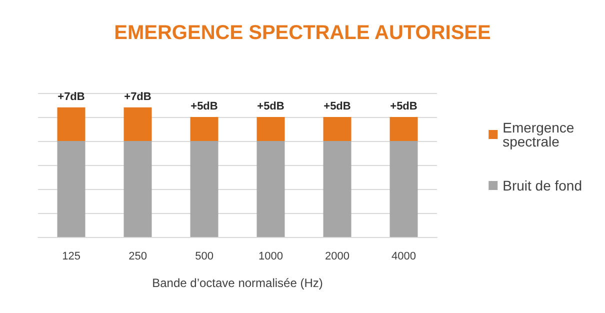 This screenshot has width=605, height=313. Describe the element at coordinates (204, 256) in the screenshot. I see `x-tick-label: 500` at that location.